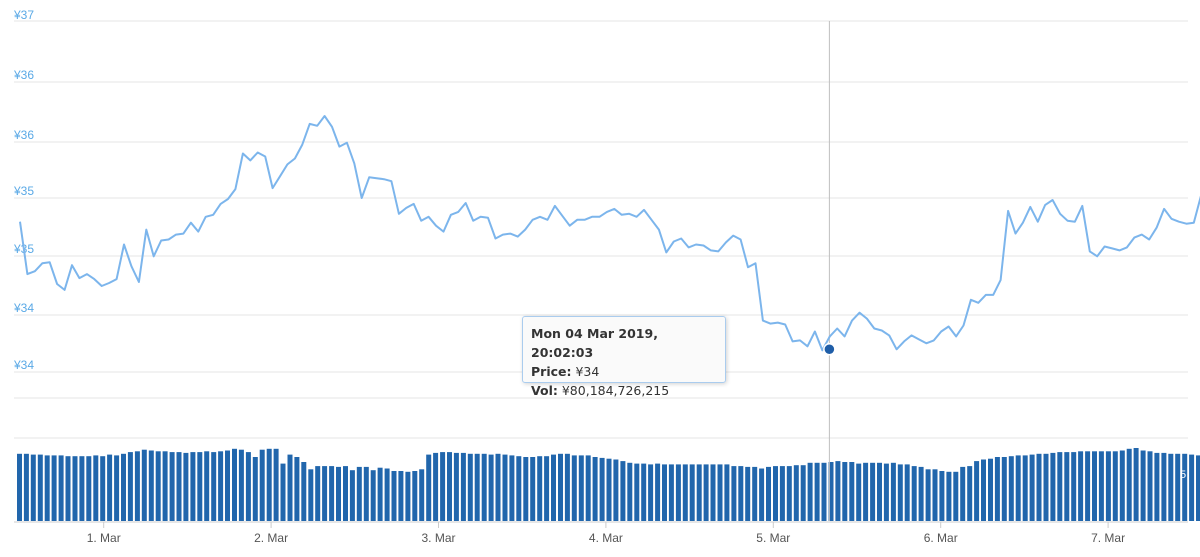 The height and width of the screenshot is (557, 1200). What do you see at coordinates (624, 390) in the screenshot?
I see `tooltip-vol-row: Vol: ¥80,184,726,215` at bounding box center [624, 390].